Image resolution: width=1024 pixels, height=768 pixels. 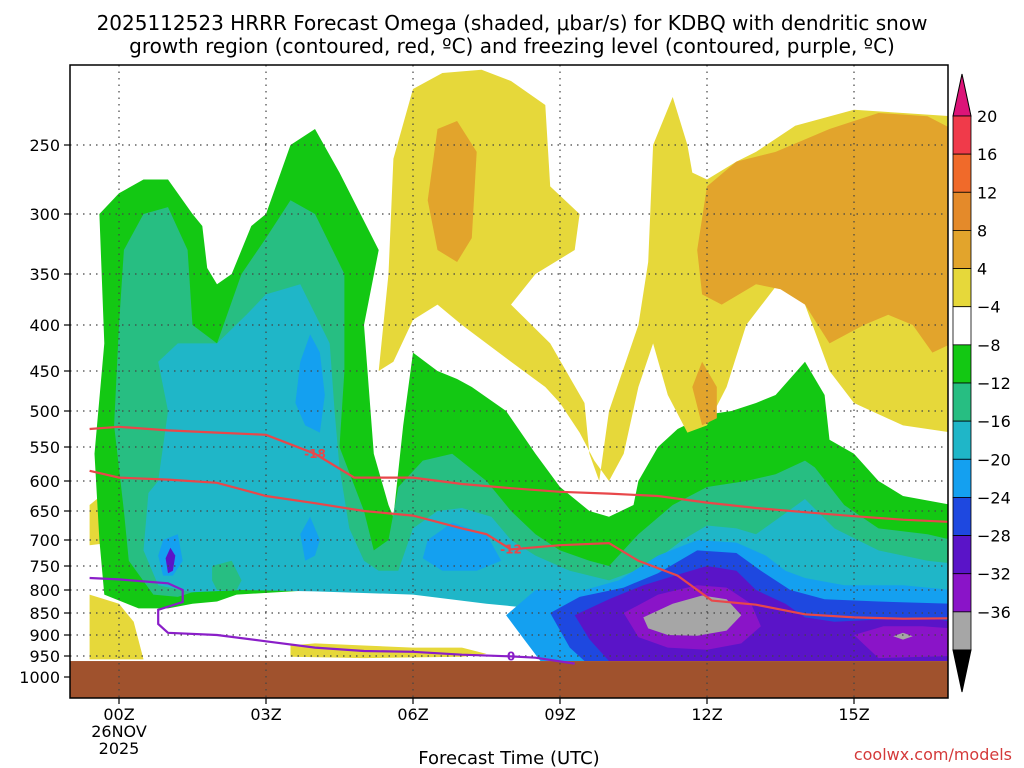 I want to click on x-tick-label-06Z: 06Z, so click(x=412, y=714).